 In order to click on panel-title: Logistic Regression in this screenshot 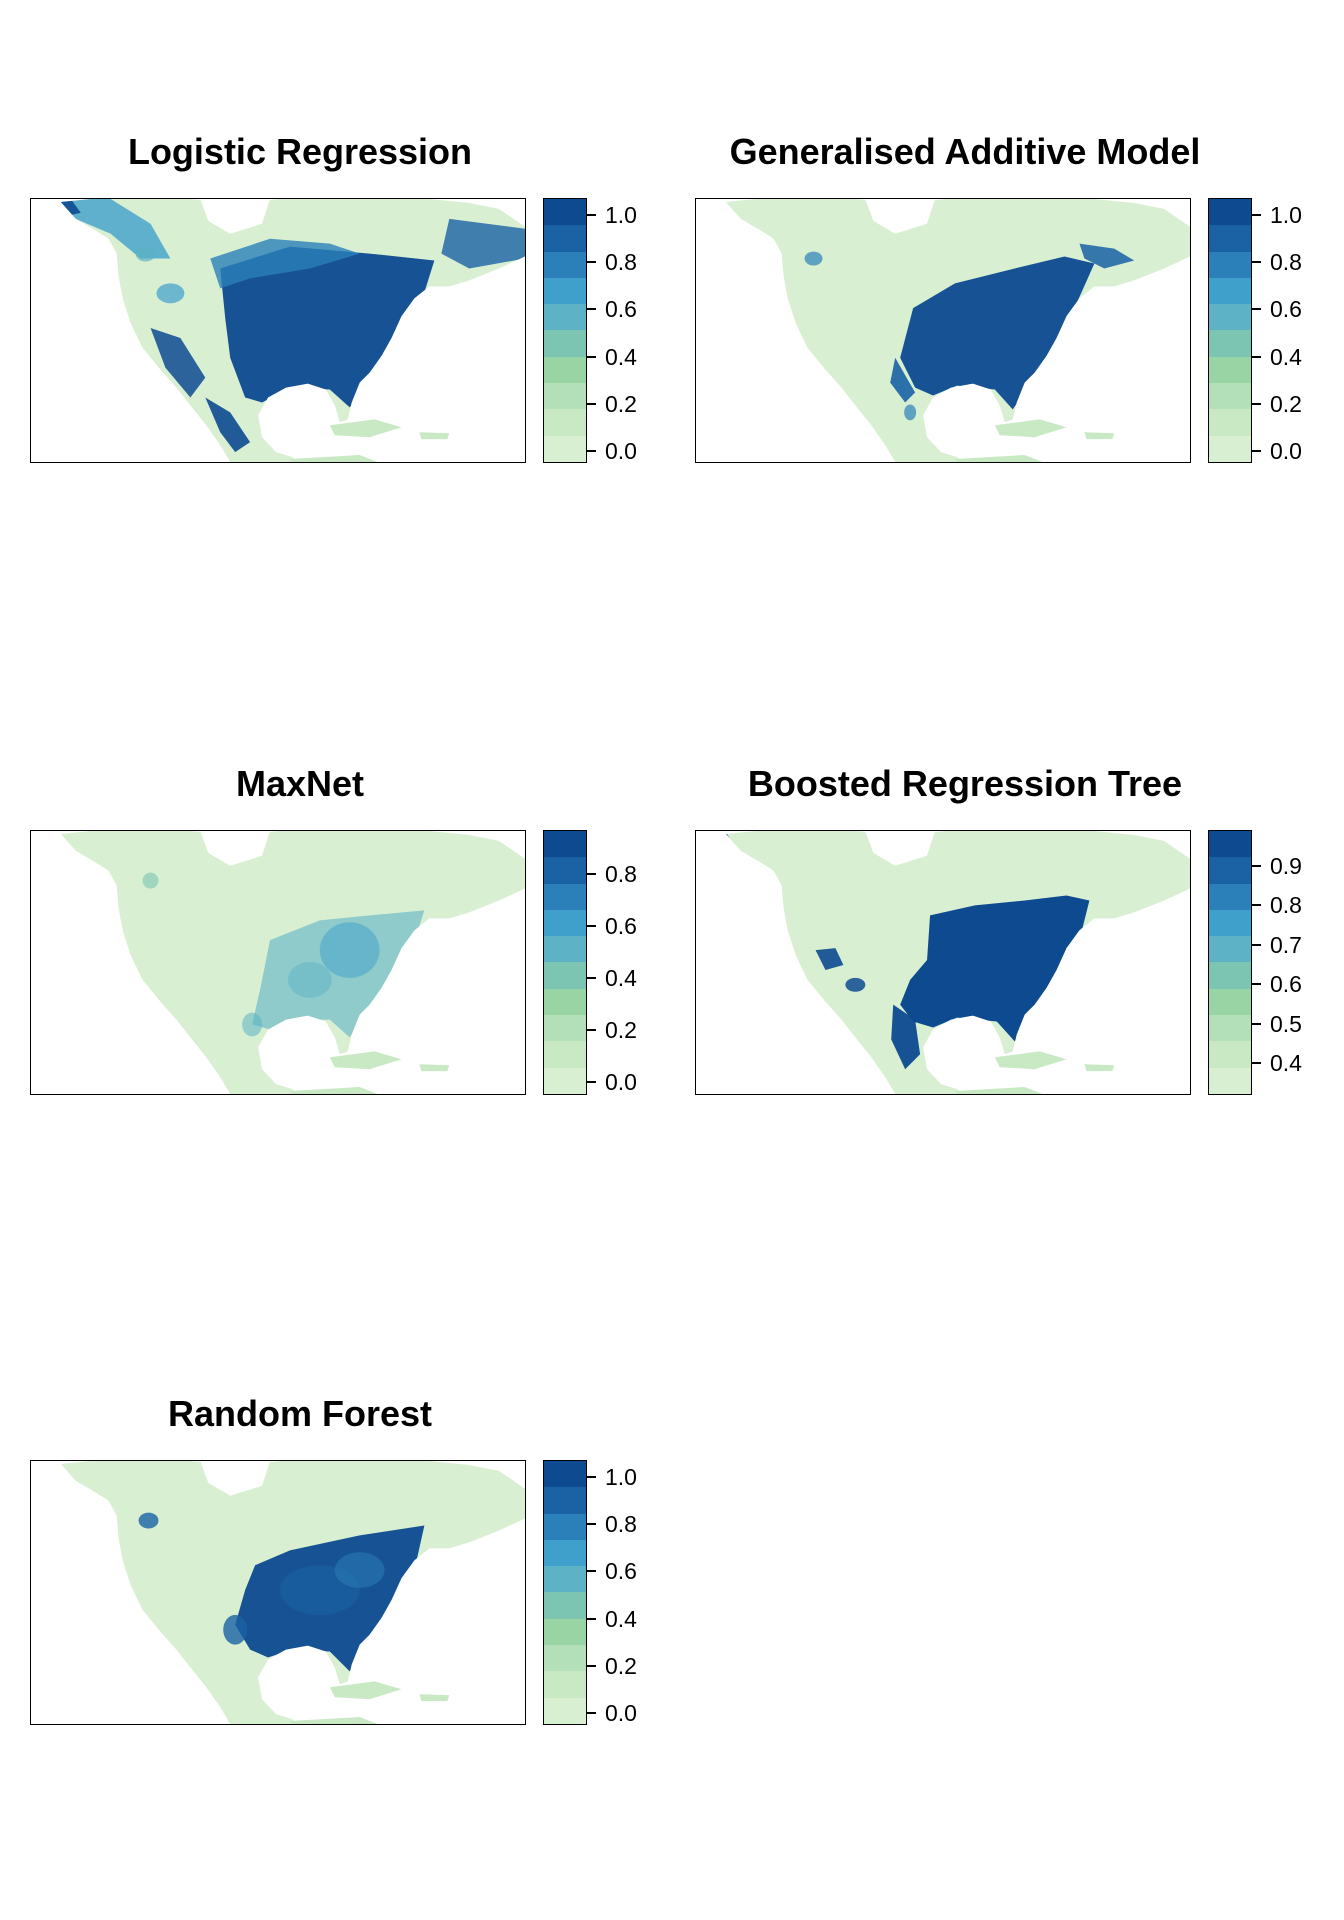, I will do `click(300, 151)`.